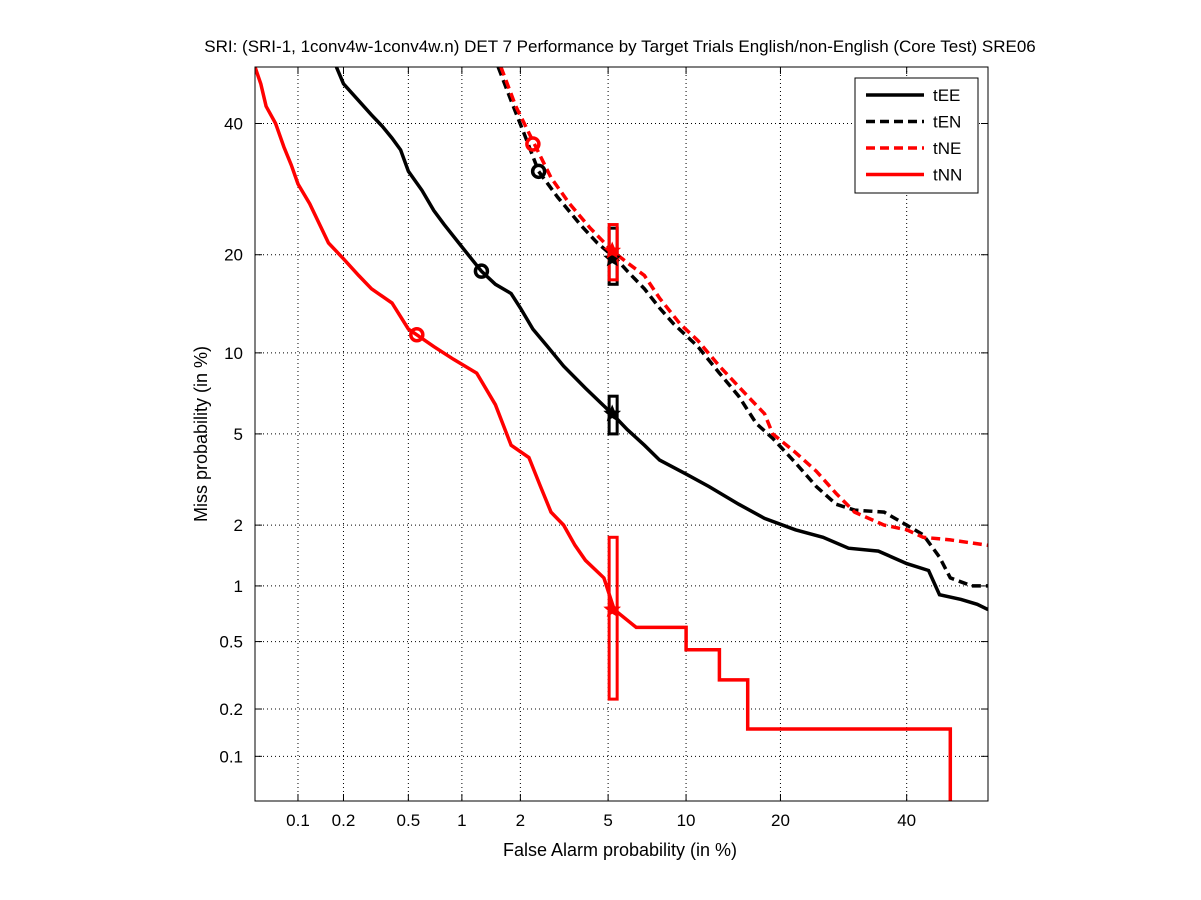  Describe the element at coordinates (231, 709) in the screenshot. I see `y-tick-label: 0.2` at that location.